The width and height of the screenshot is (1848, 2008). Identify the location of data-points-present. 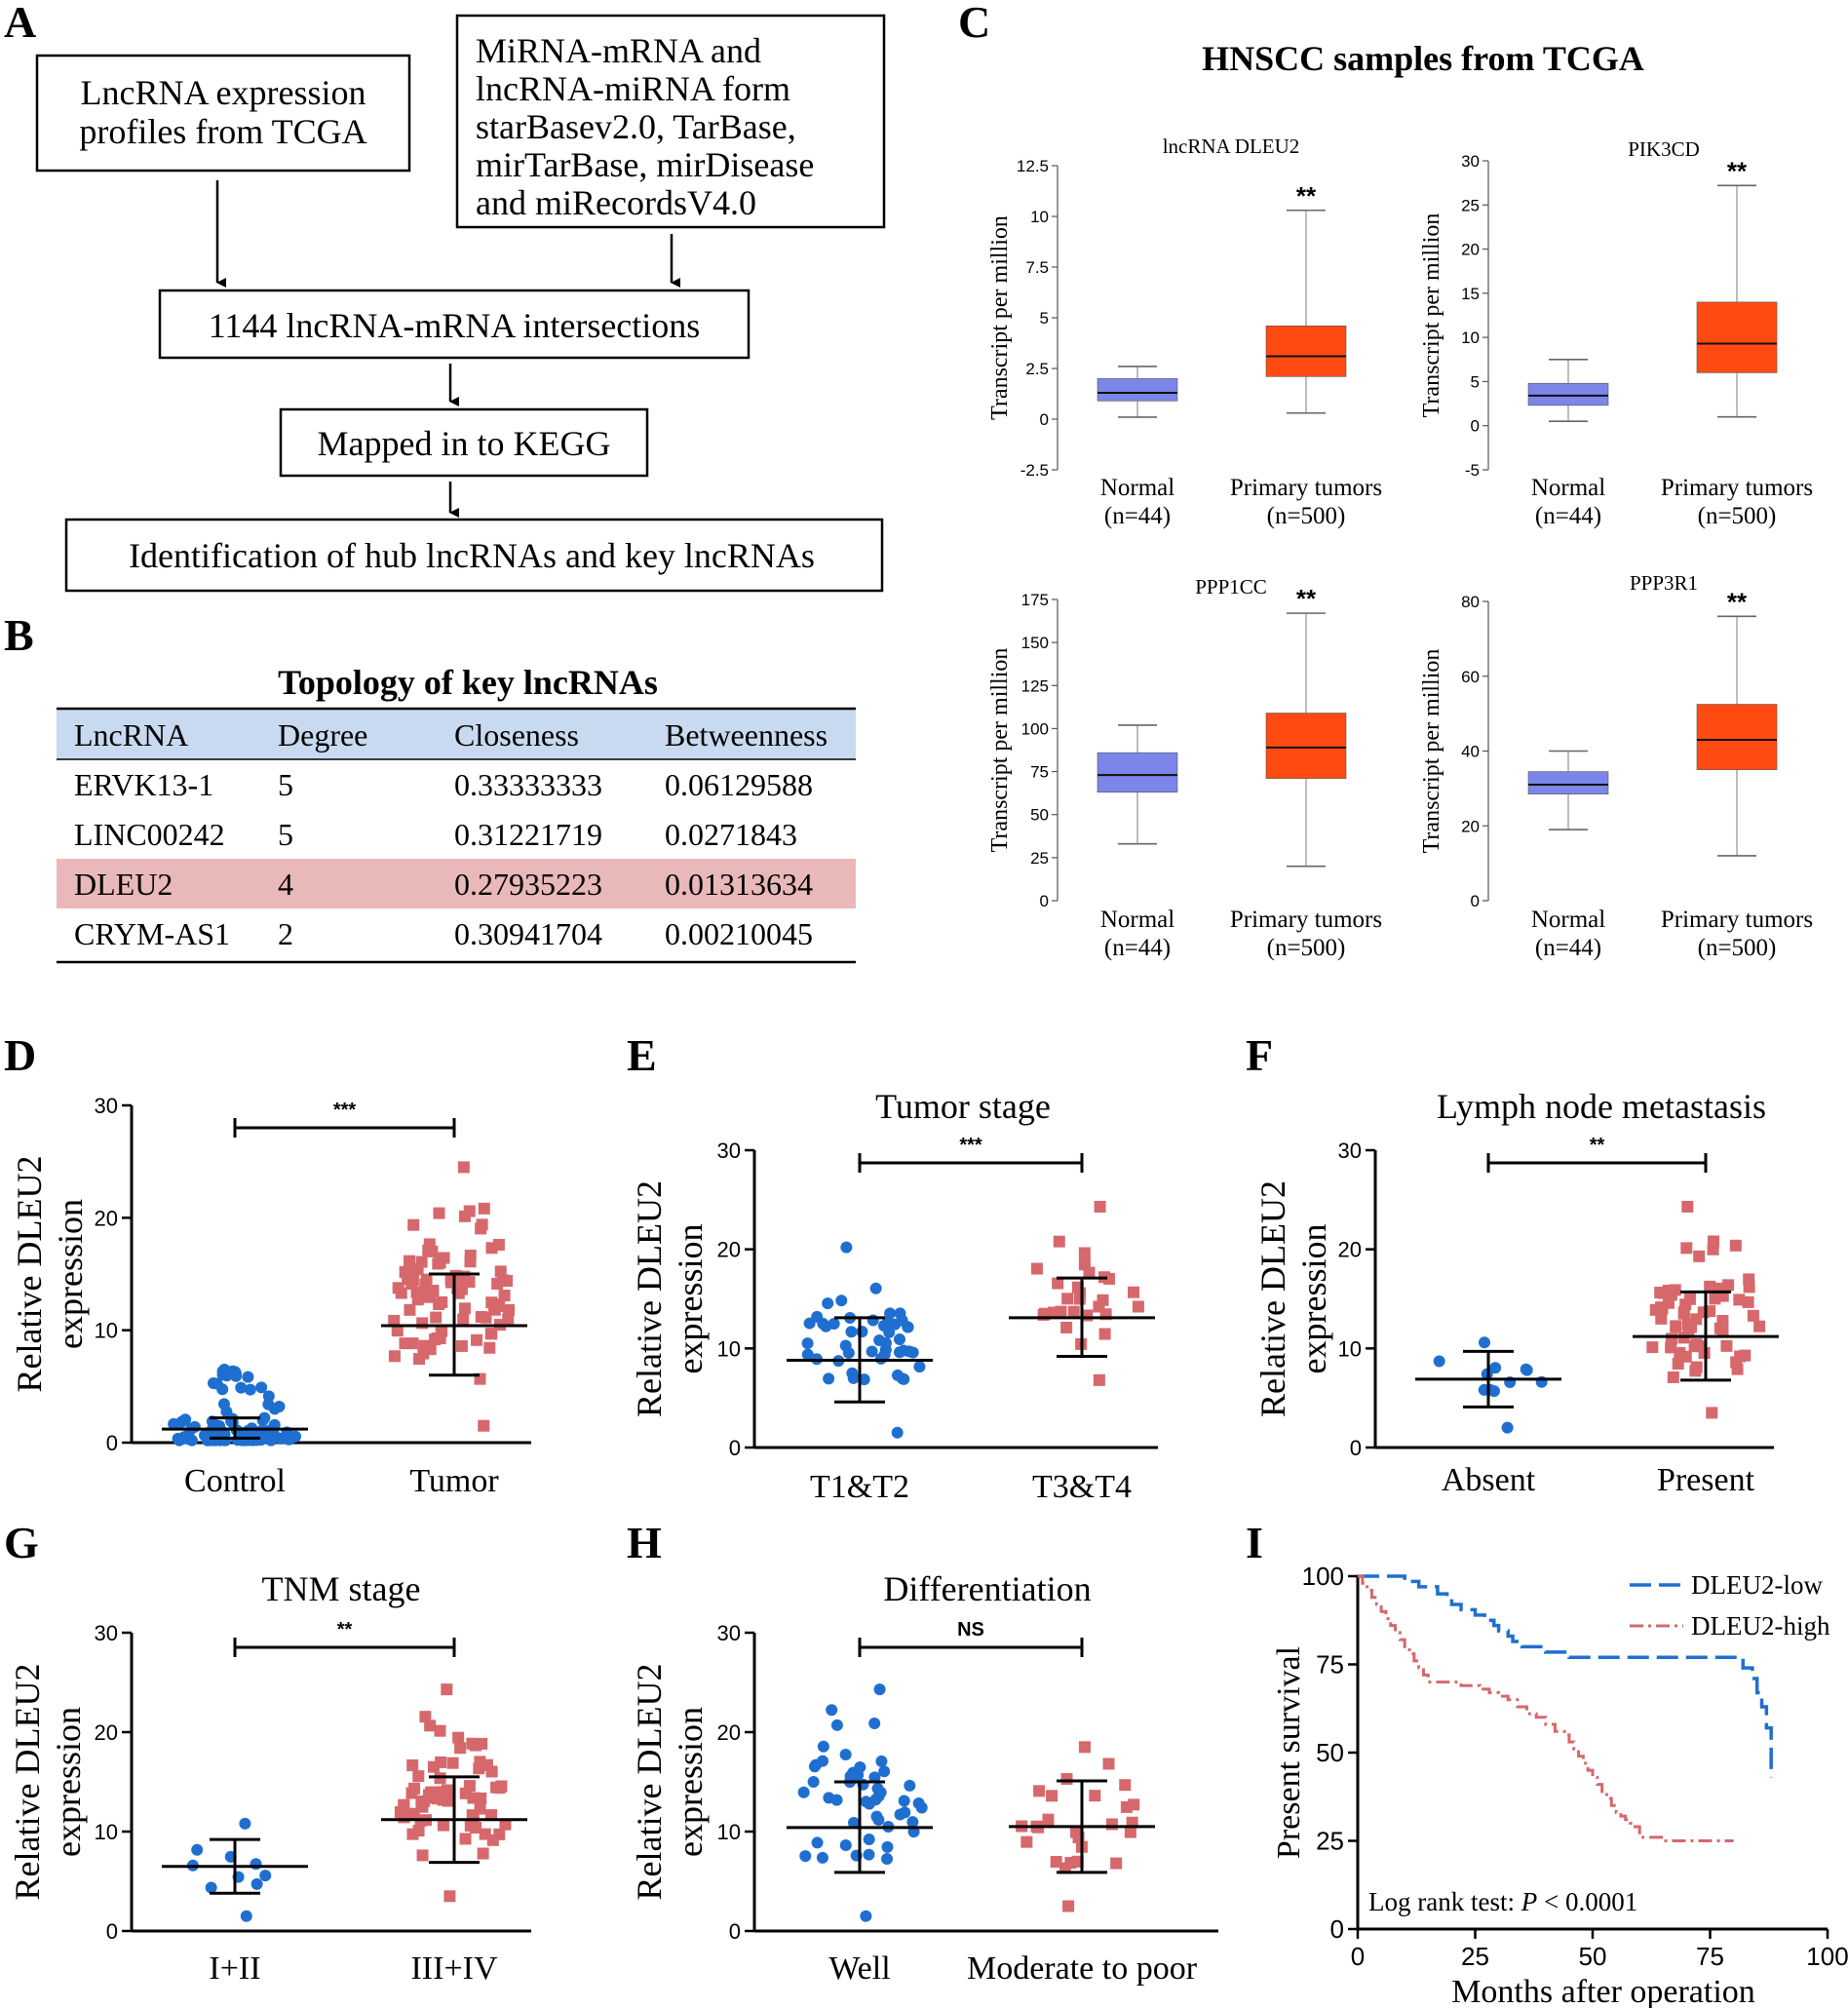
(1706, 1309).